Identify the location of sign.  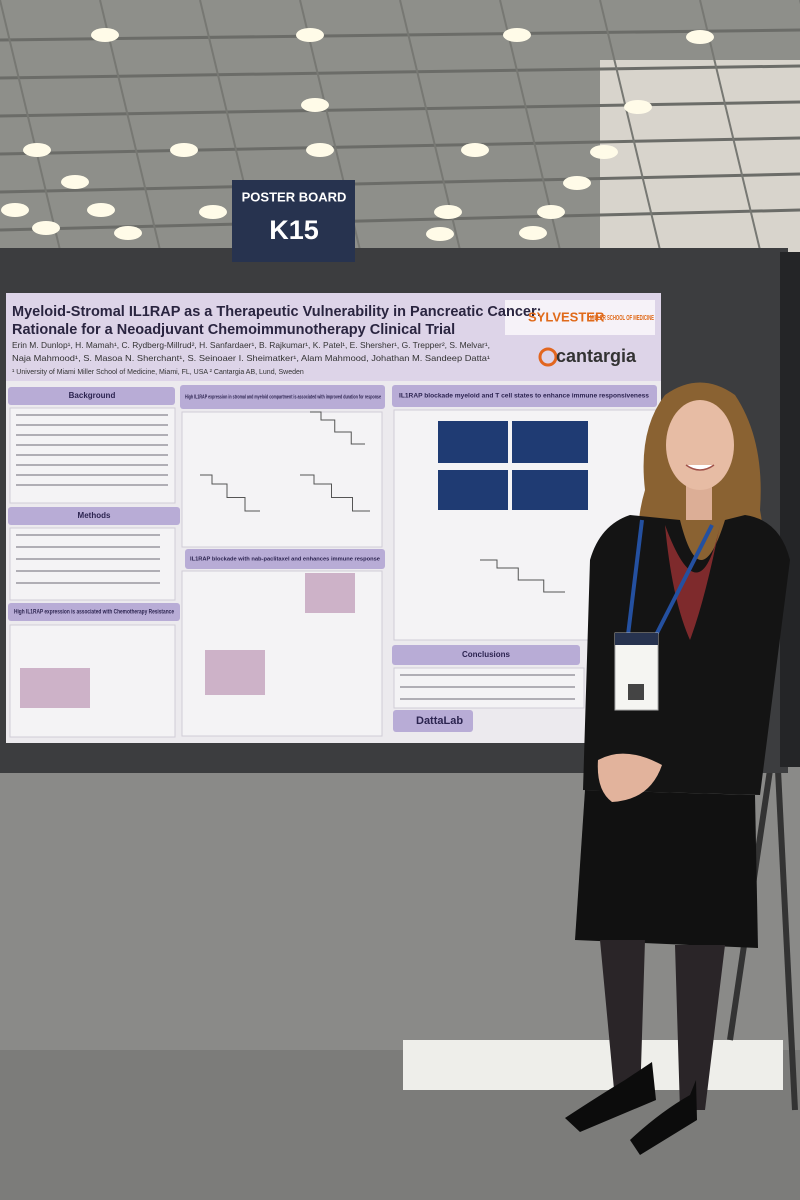
(293, 221).